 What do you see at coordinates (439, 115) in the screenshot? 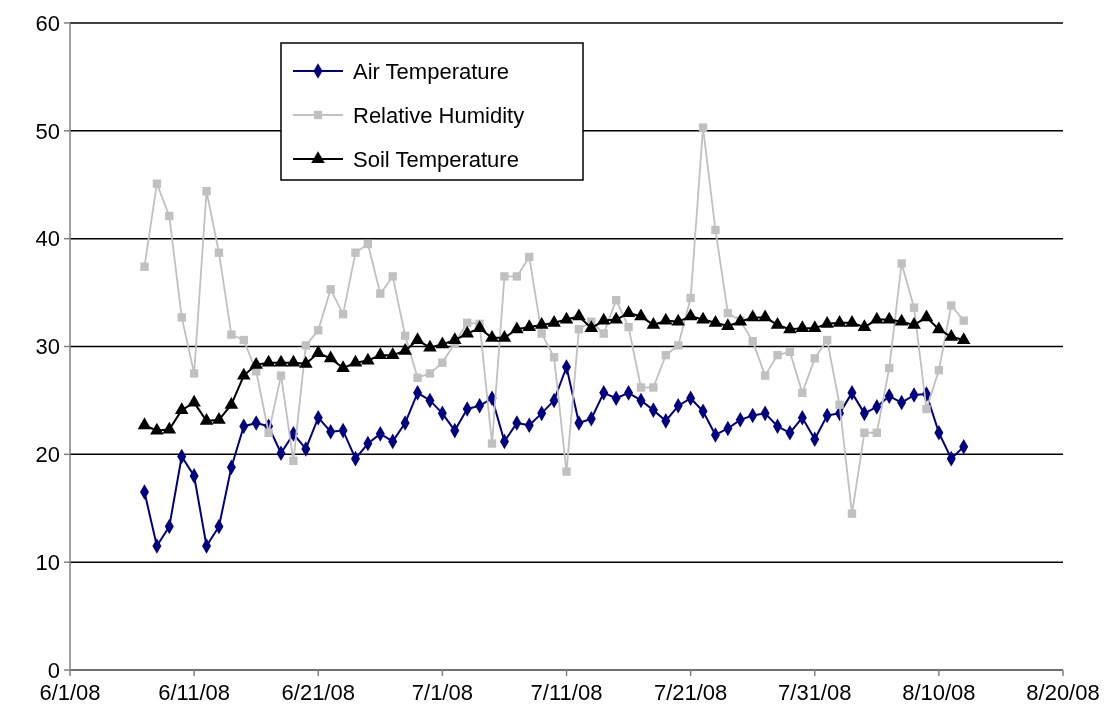
I see `legend-label: Relative Humidity` at bounding box center [439, 115].